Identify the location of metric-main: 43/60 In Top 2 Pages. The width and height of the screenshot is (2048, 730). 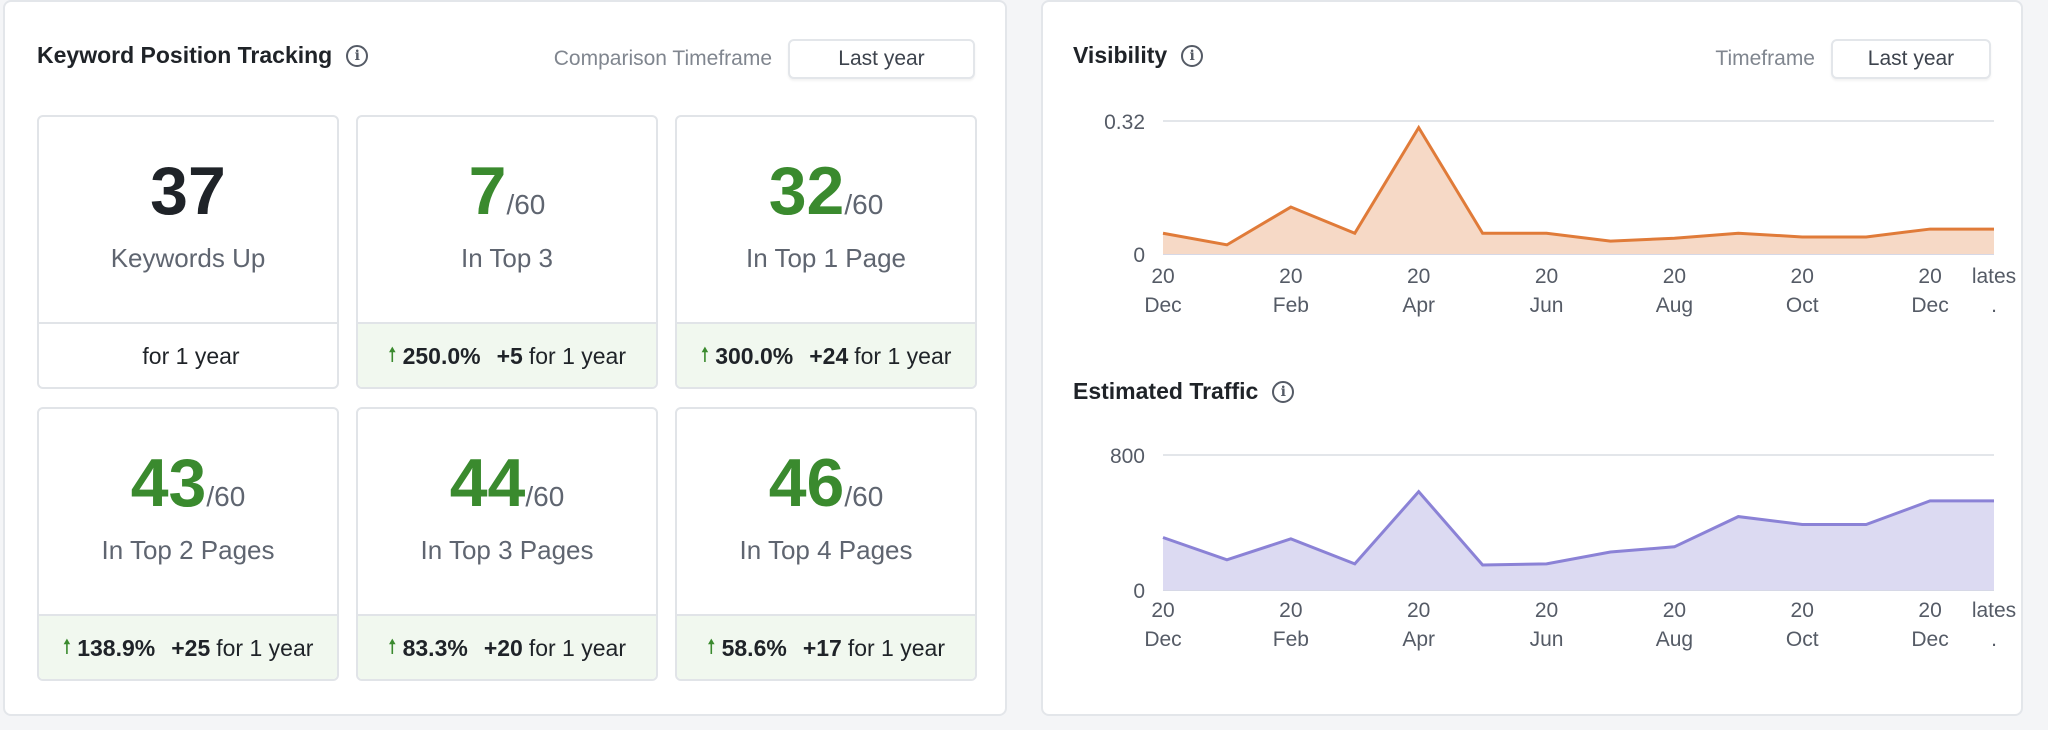
(188, 512).